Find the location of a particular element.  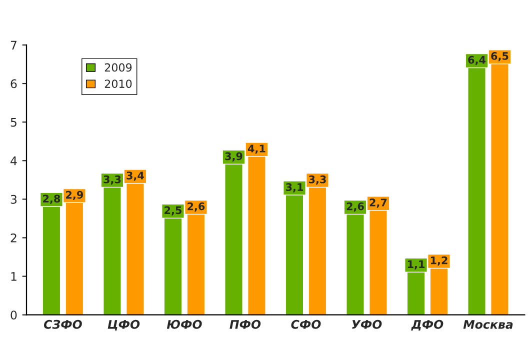

data-label: 2,9 is located at coordinates (74, 195).